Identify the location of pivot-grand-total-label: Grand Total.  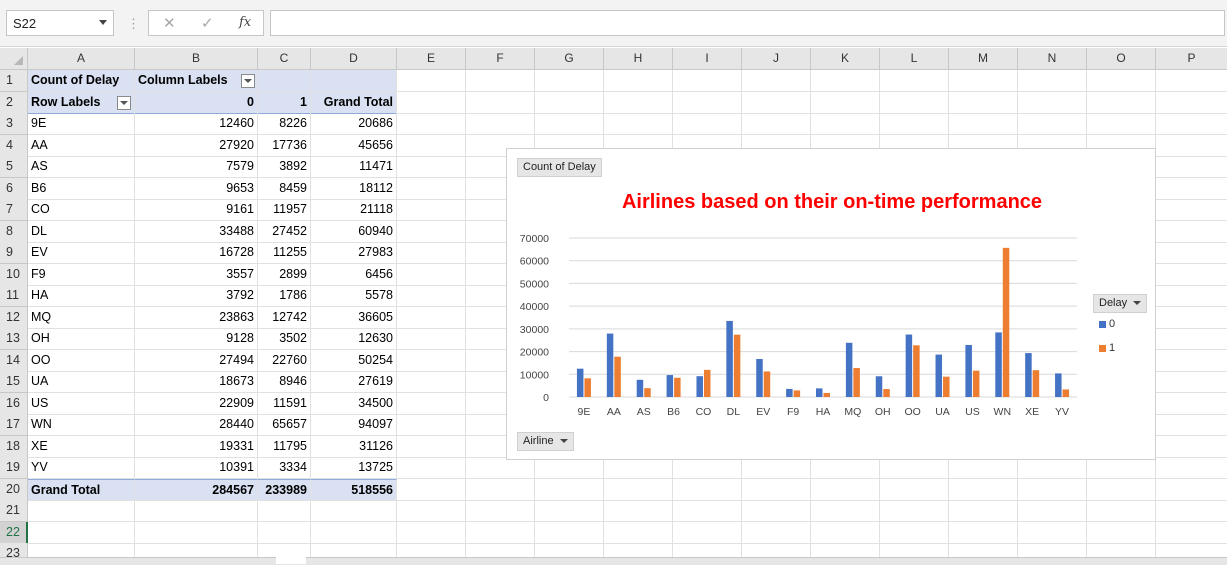
(81, 489).